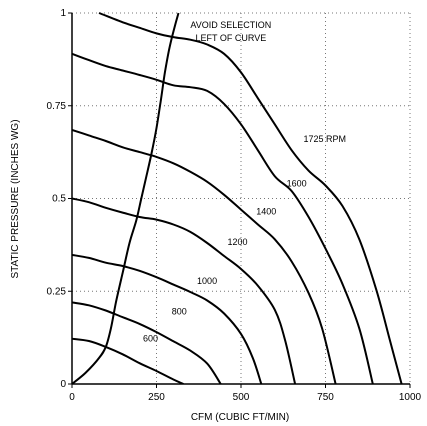 This screenshot has height=426, width=427. I want to click on x-tick-label: 250, so click(156, 397).